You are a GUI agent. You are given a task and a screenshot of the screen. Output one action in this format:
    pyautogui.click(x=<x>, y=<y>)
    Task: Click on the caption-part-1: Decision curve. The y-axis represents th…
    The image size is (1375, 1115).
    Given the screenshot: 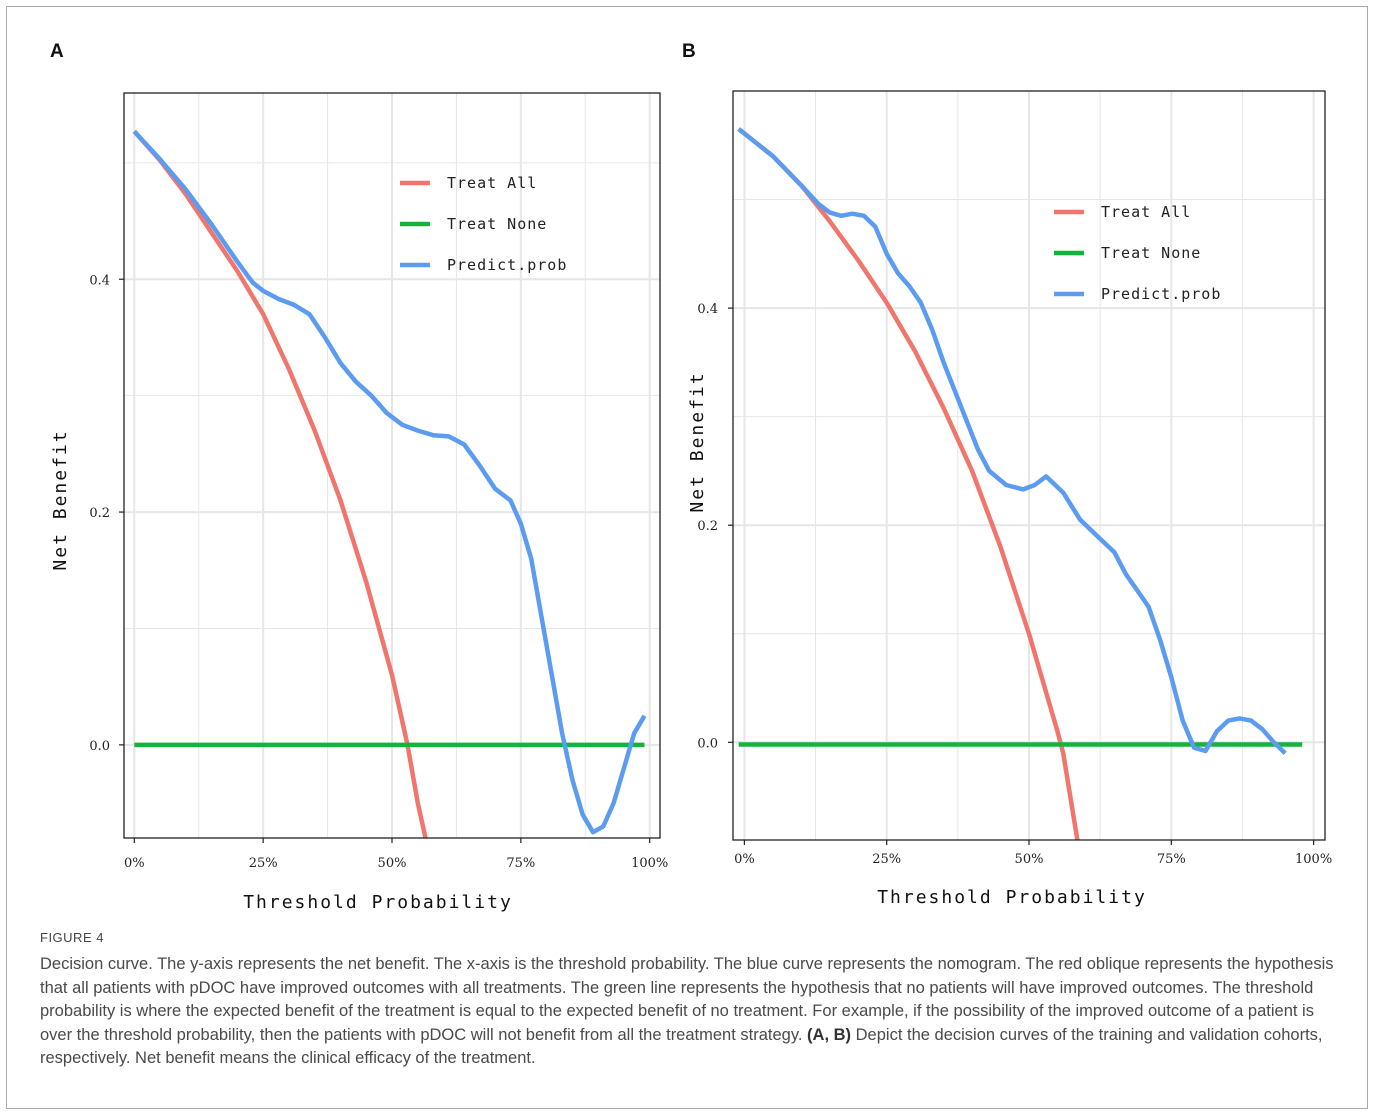 What is the action you would take?
    pyautogui.click(x=687, y=999)
    